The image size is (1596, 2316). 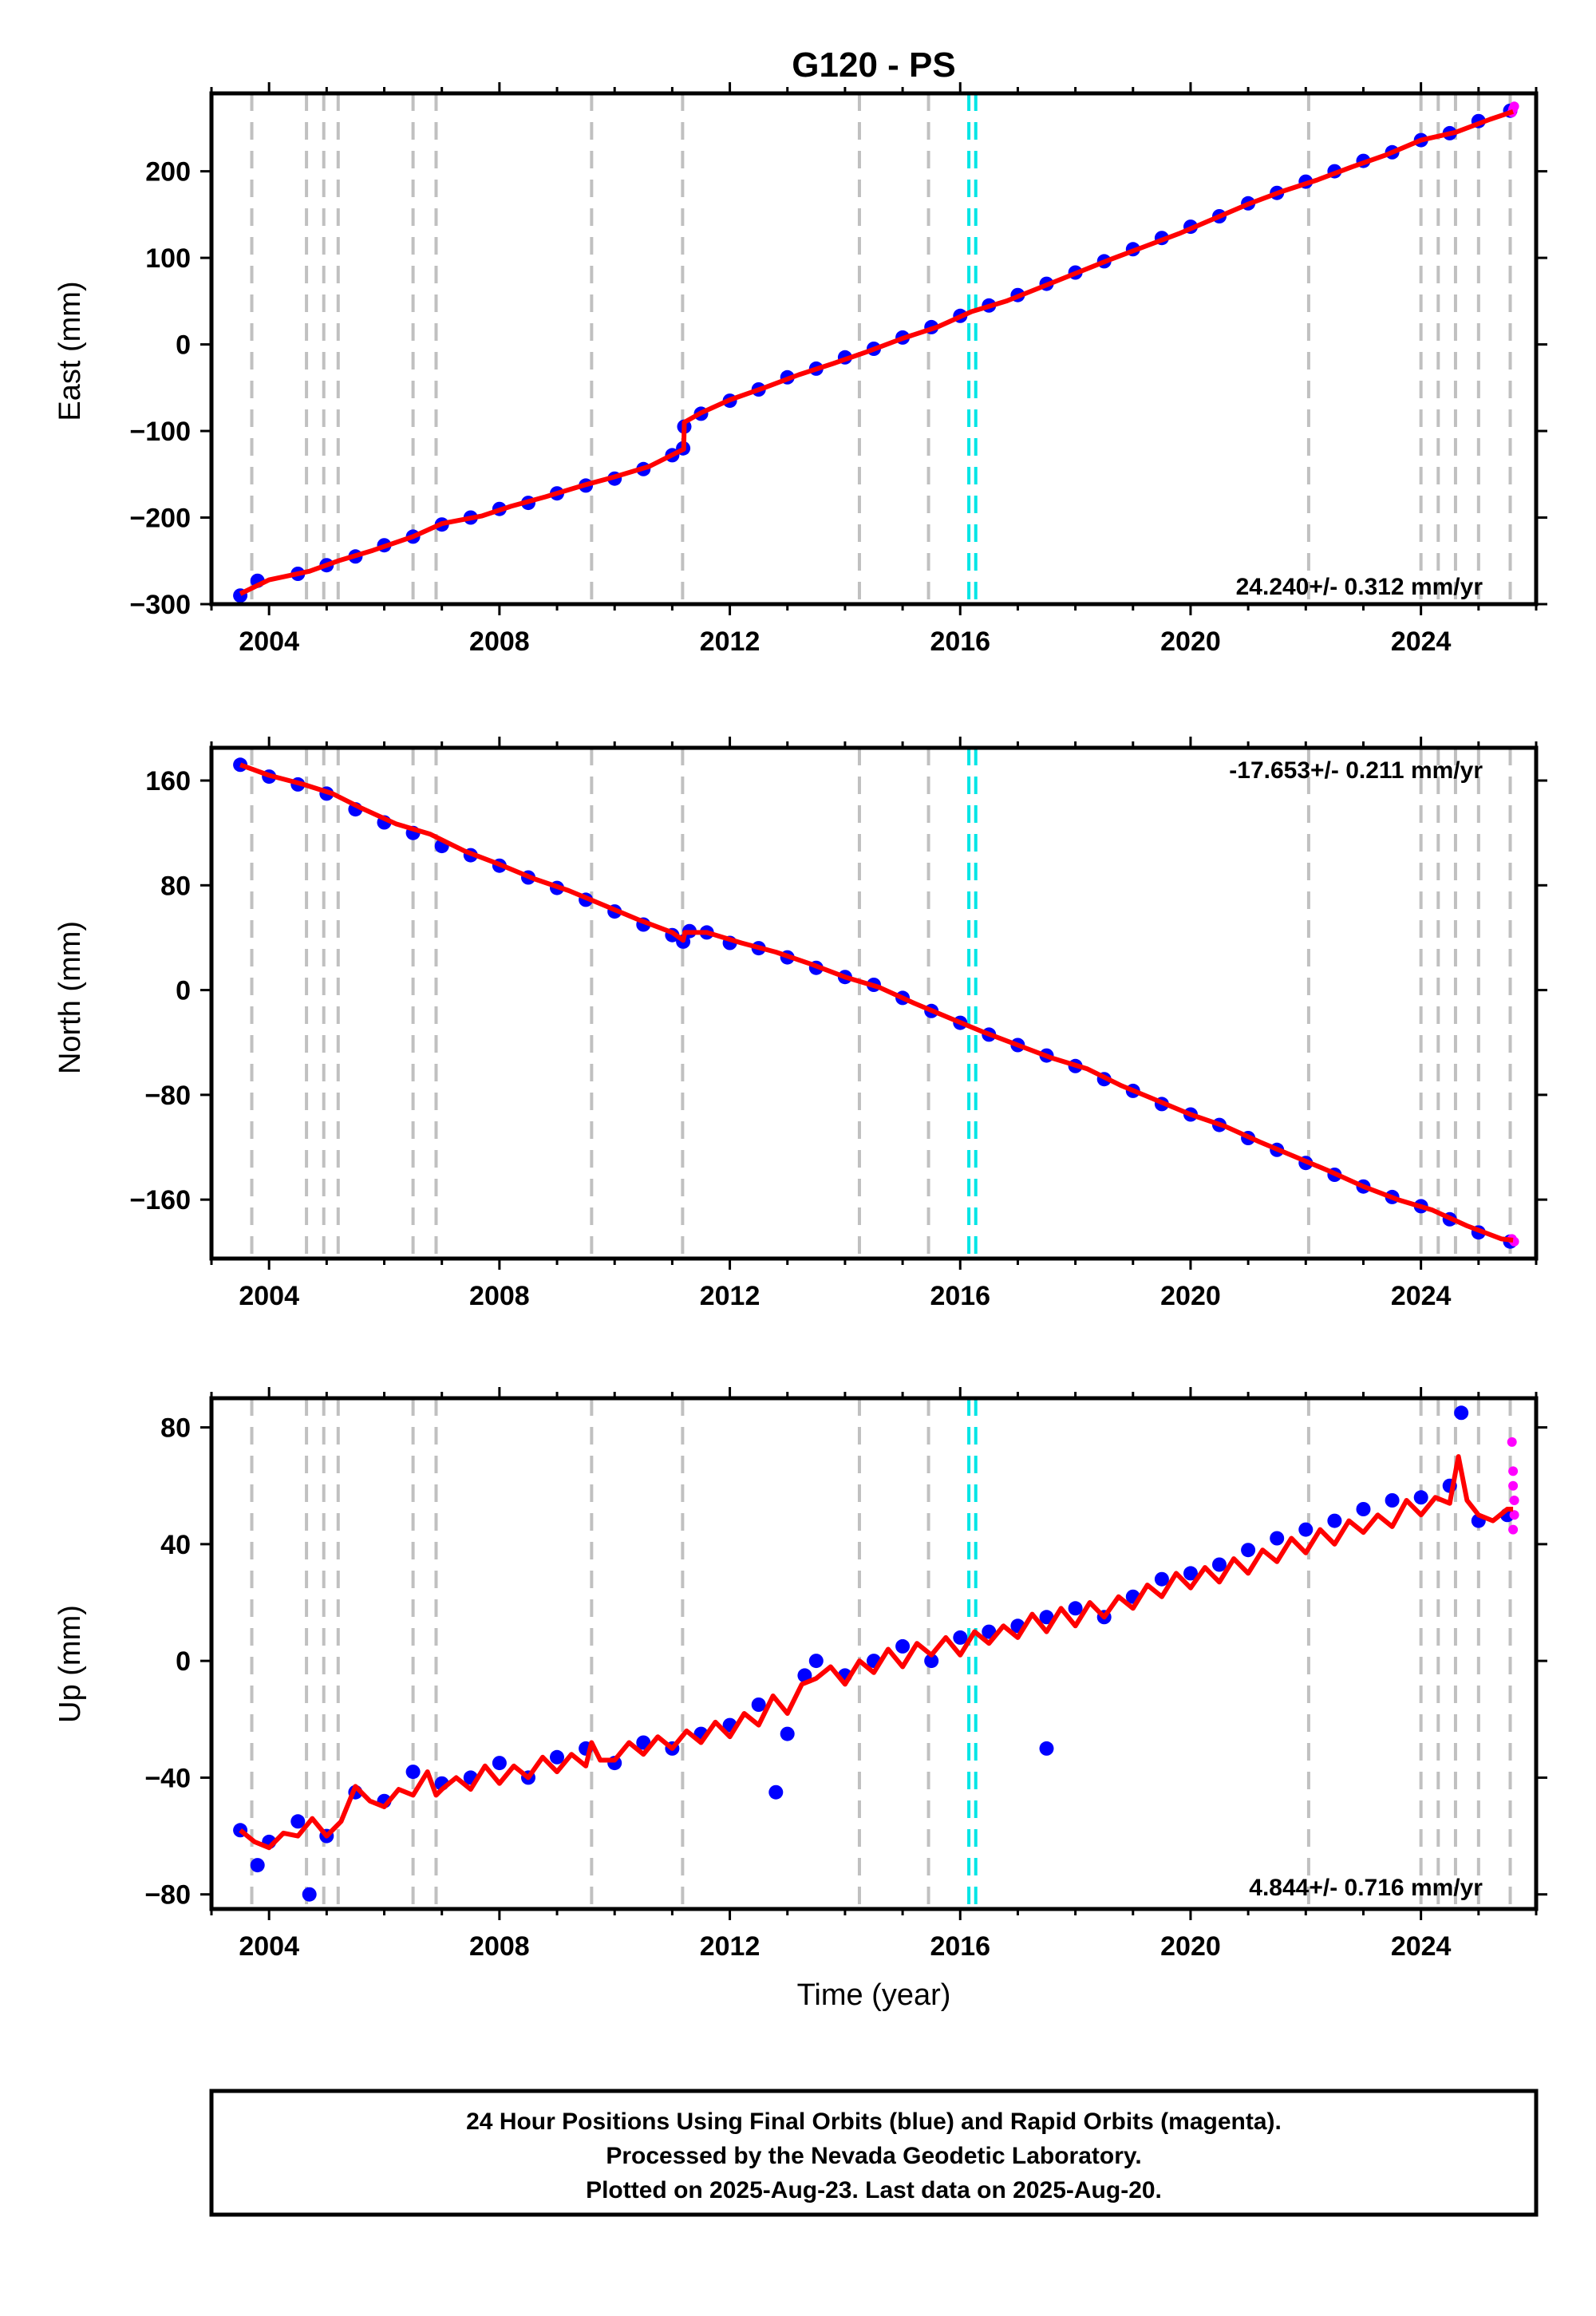 I want to click on north-x-tick-label: 2004, so click(x=269, y=1296).